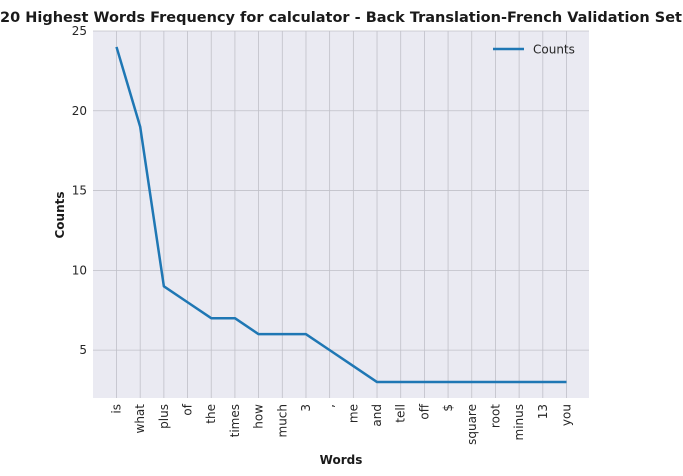 The image size is (683, 476). What do you see at coordinates (448, 408) in the screenshot?
I see `x-tick-label: $` at bounding box center [448, 408].